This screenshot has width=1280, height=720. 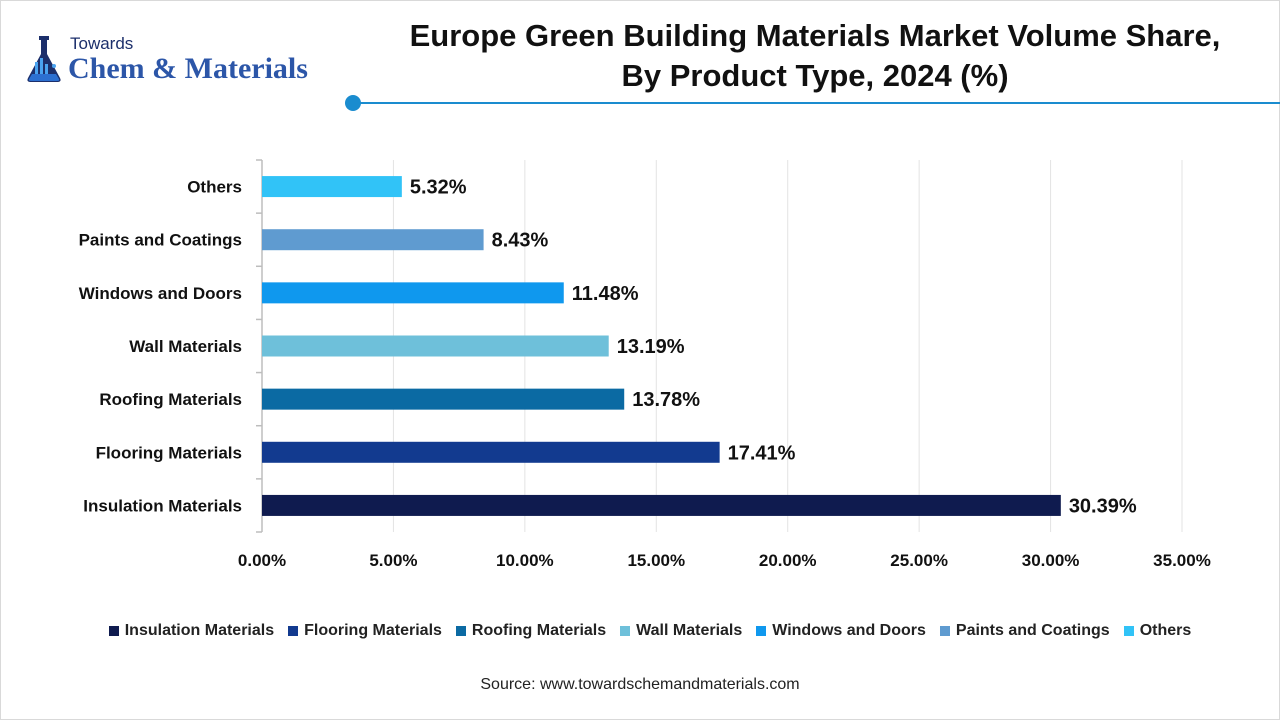 What do you see at coordinates (919, 560) in the screenshot?
I see `x-tick-label: 25.00%` at bounding box center [919, 560].